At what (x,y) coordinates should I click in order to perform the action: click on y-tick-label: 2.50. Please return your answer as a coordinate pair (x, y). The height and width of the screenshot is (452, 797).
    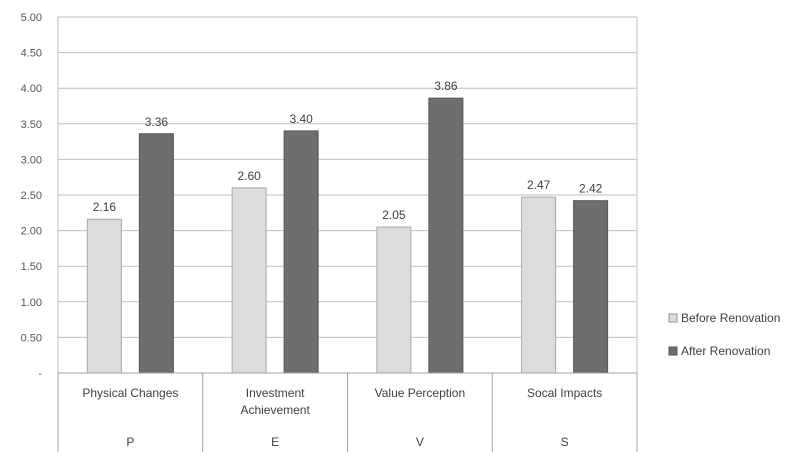
    Looking at the image, I should click on (31, 196).